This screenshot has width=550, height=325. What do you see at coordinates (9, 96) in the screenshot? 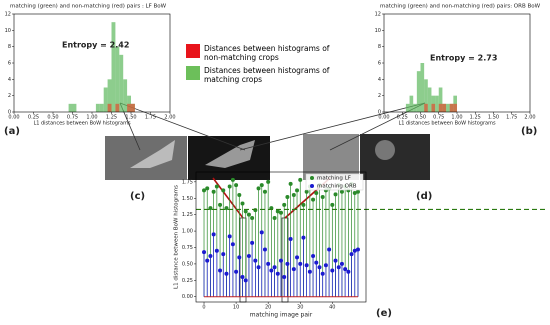
I see `y-tick-label: 2` at bounding box center [9, 96].